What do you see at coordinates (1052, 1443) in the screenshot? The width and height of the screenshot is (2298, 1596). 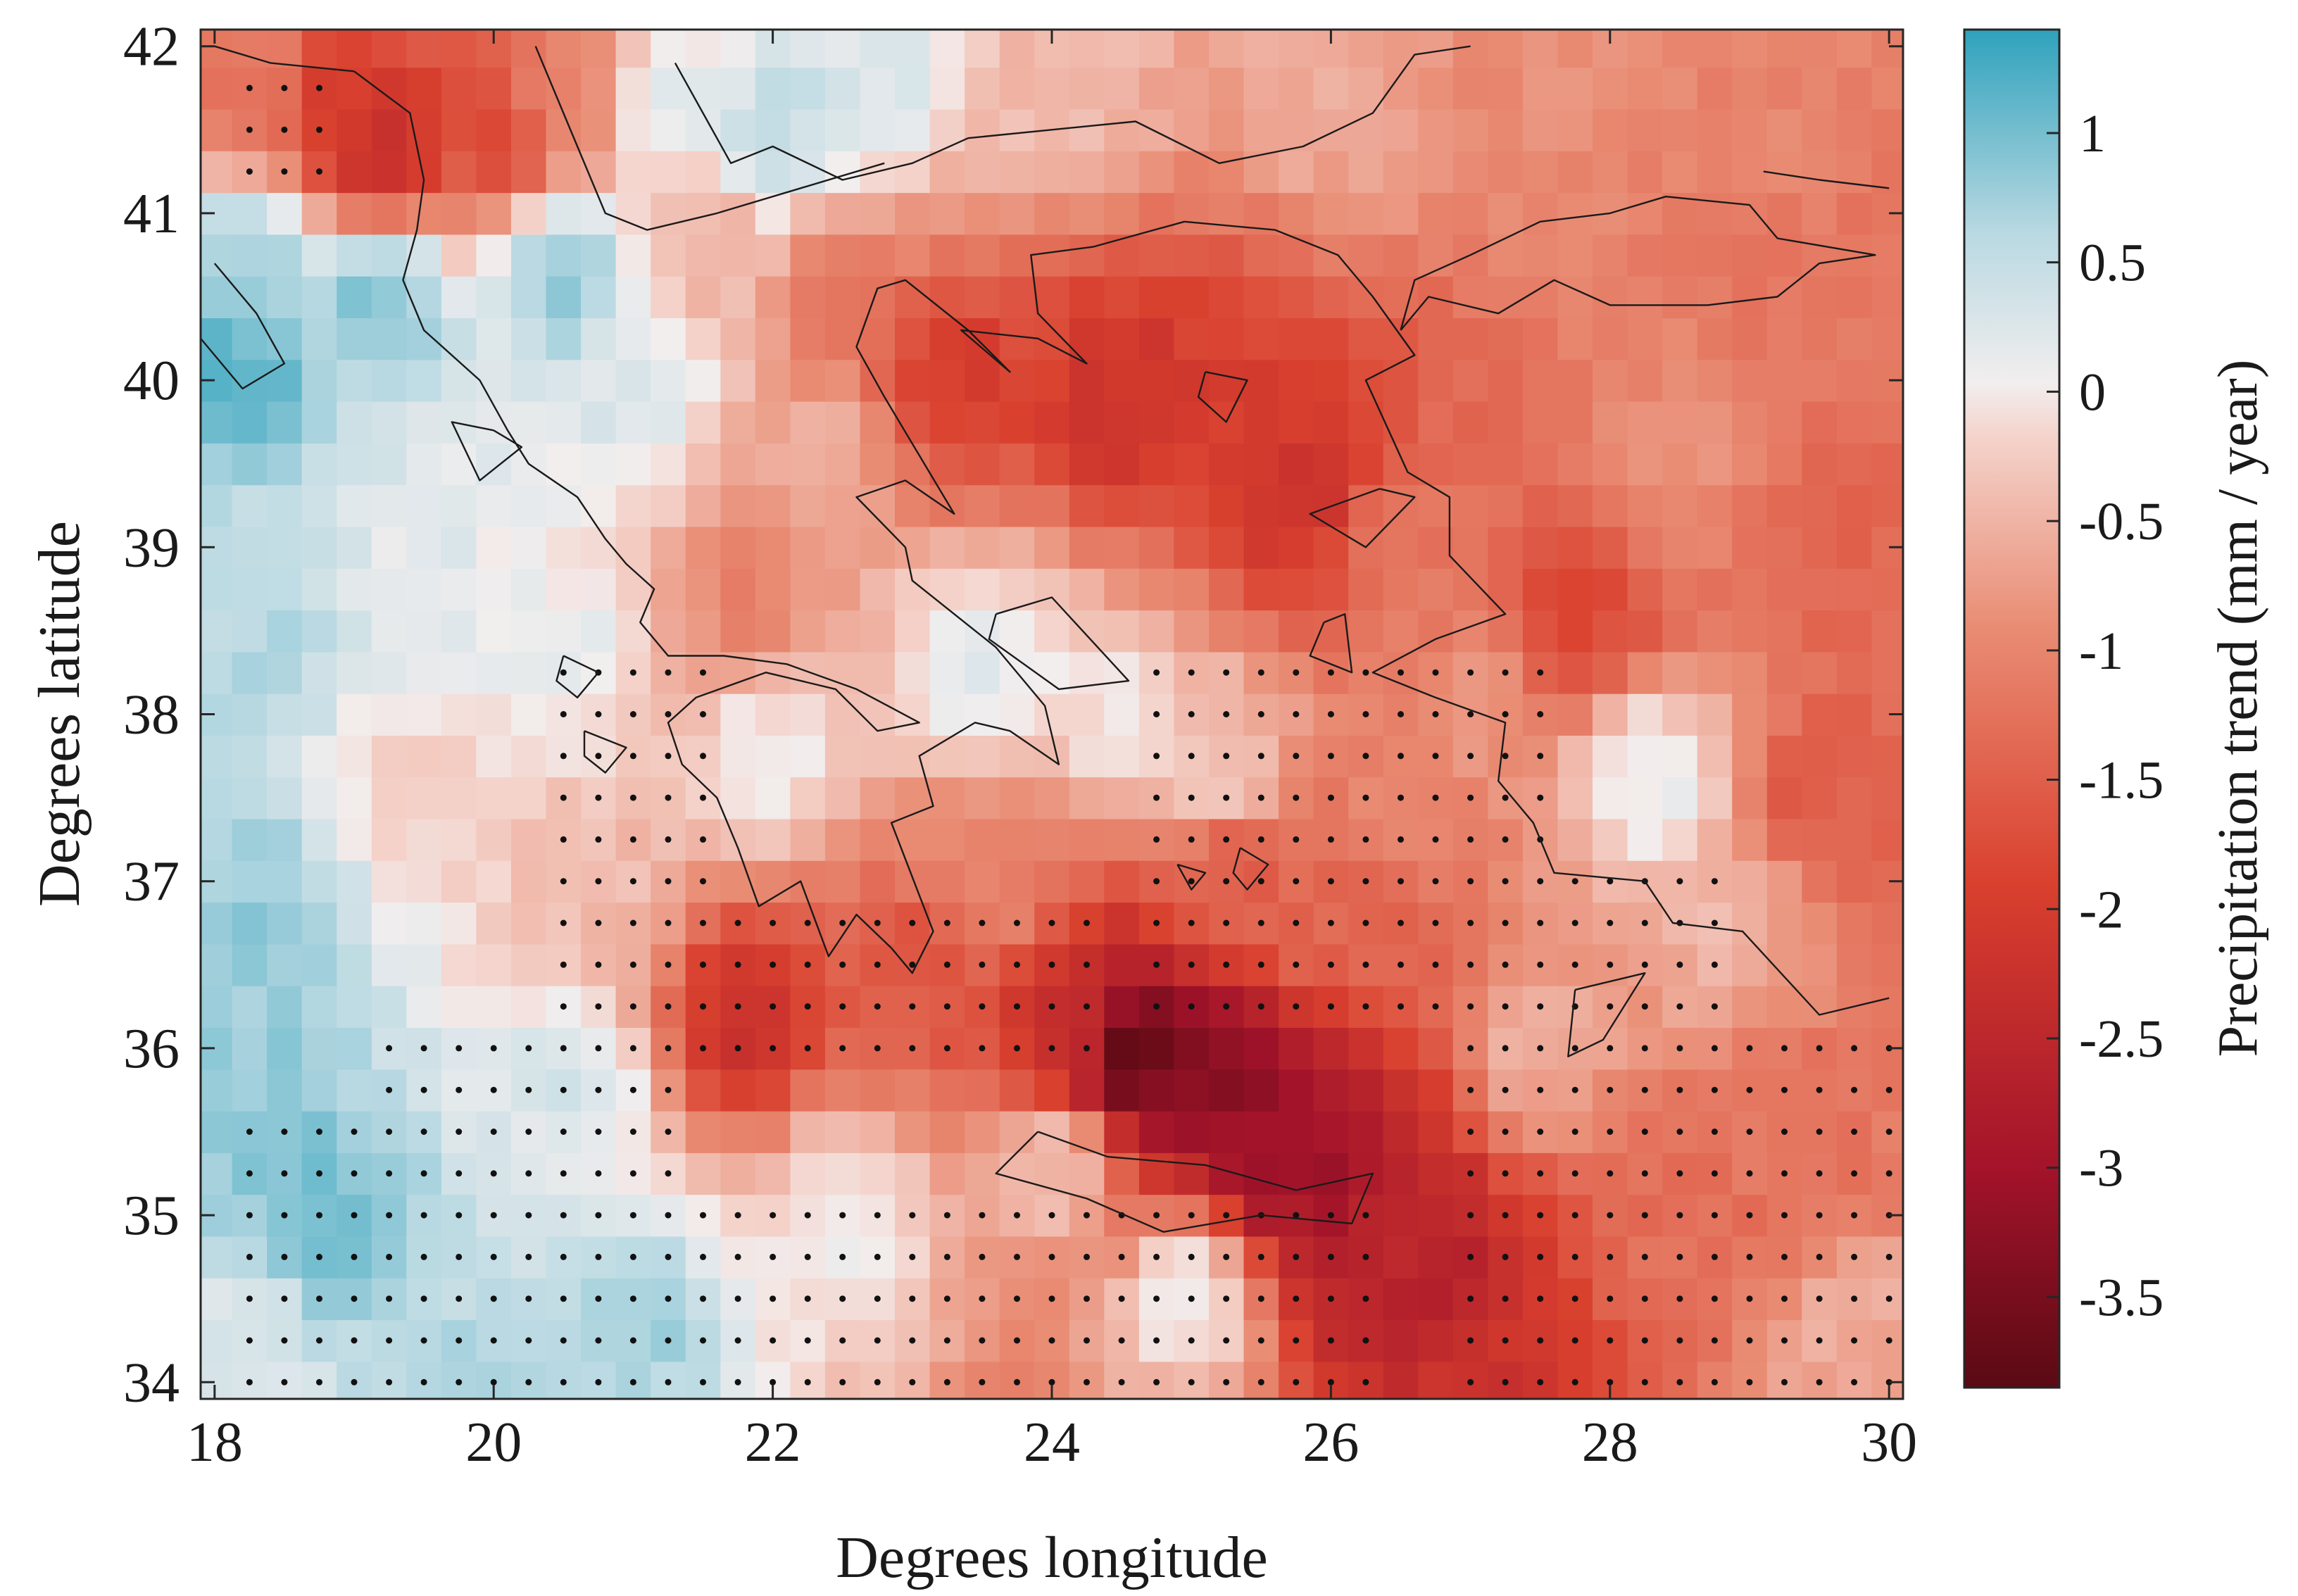 I see `x-tick-label: 24` at bounding box center [1052, 1443].